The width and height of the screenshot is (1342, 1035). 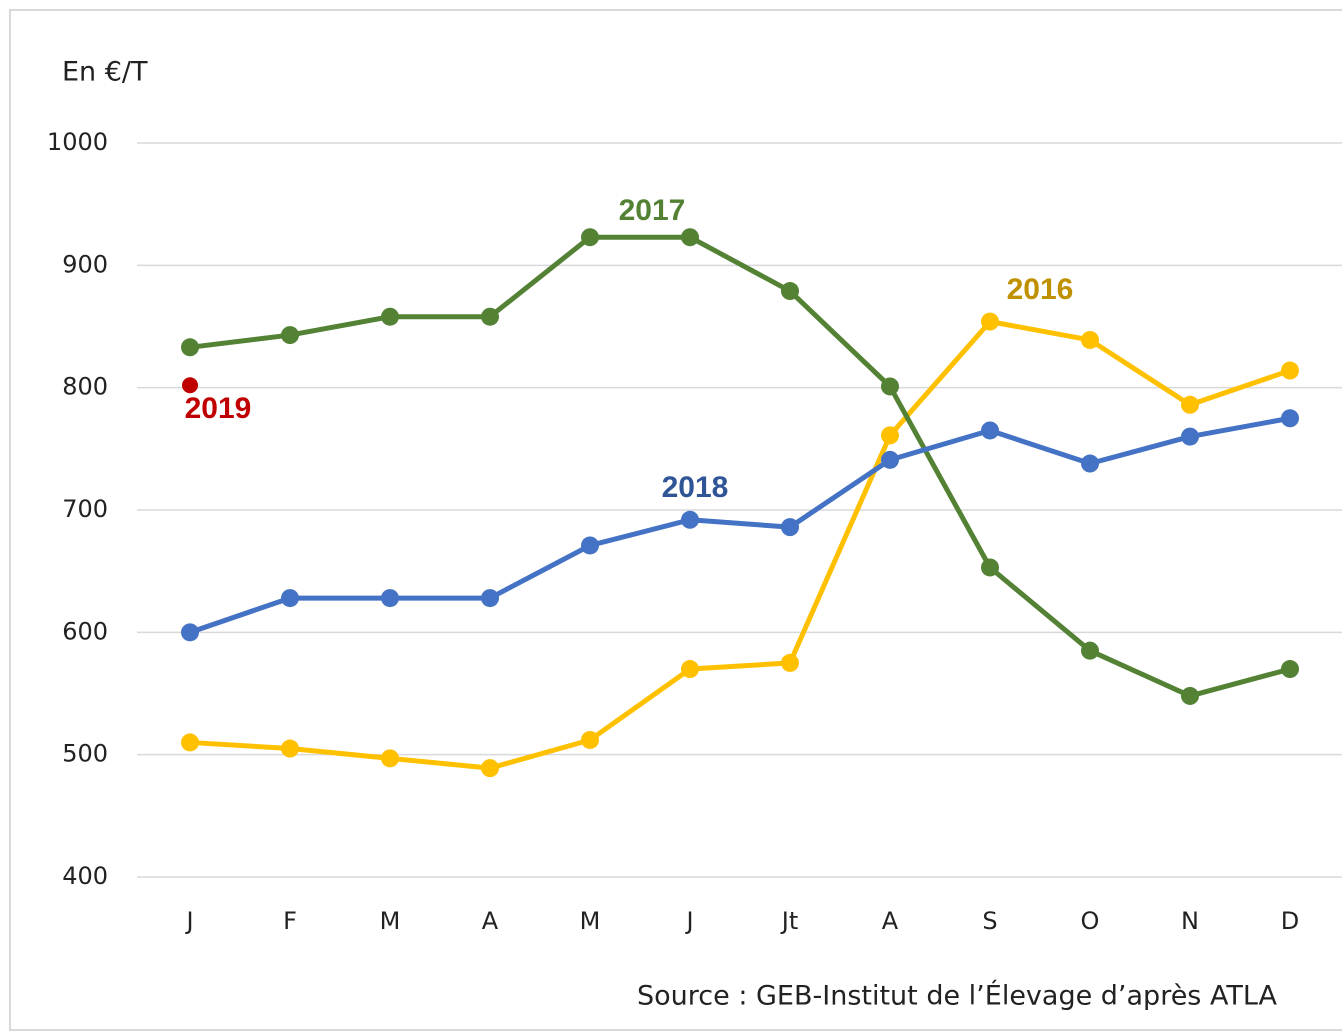 What do you see at coordinates (1090, 921) in the screenshot?
I see `x-tick-label: O` at bounding box center [1090, 921].